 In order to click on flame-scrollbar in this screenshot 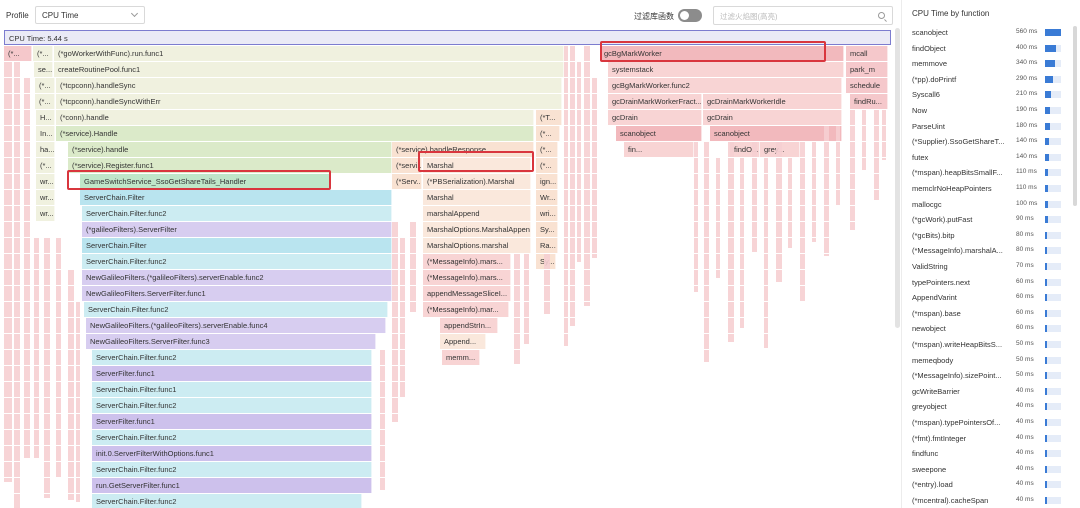, I will do `click(897, 178)`.